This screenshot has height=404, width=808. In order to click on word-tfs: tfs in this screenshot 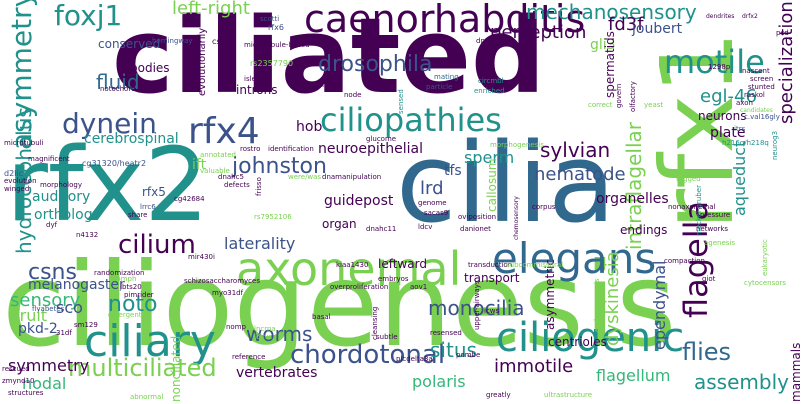, I will do `click(453, 171)`.